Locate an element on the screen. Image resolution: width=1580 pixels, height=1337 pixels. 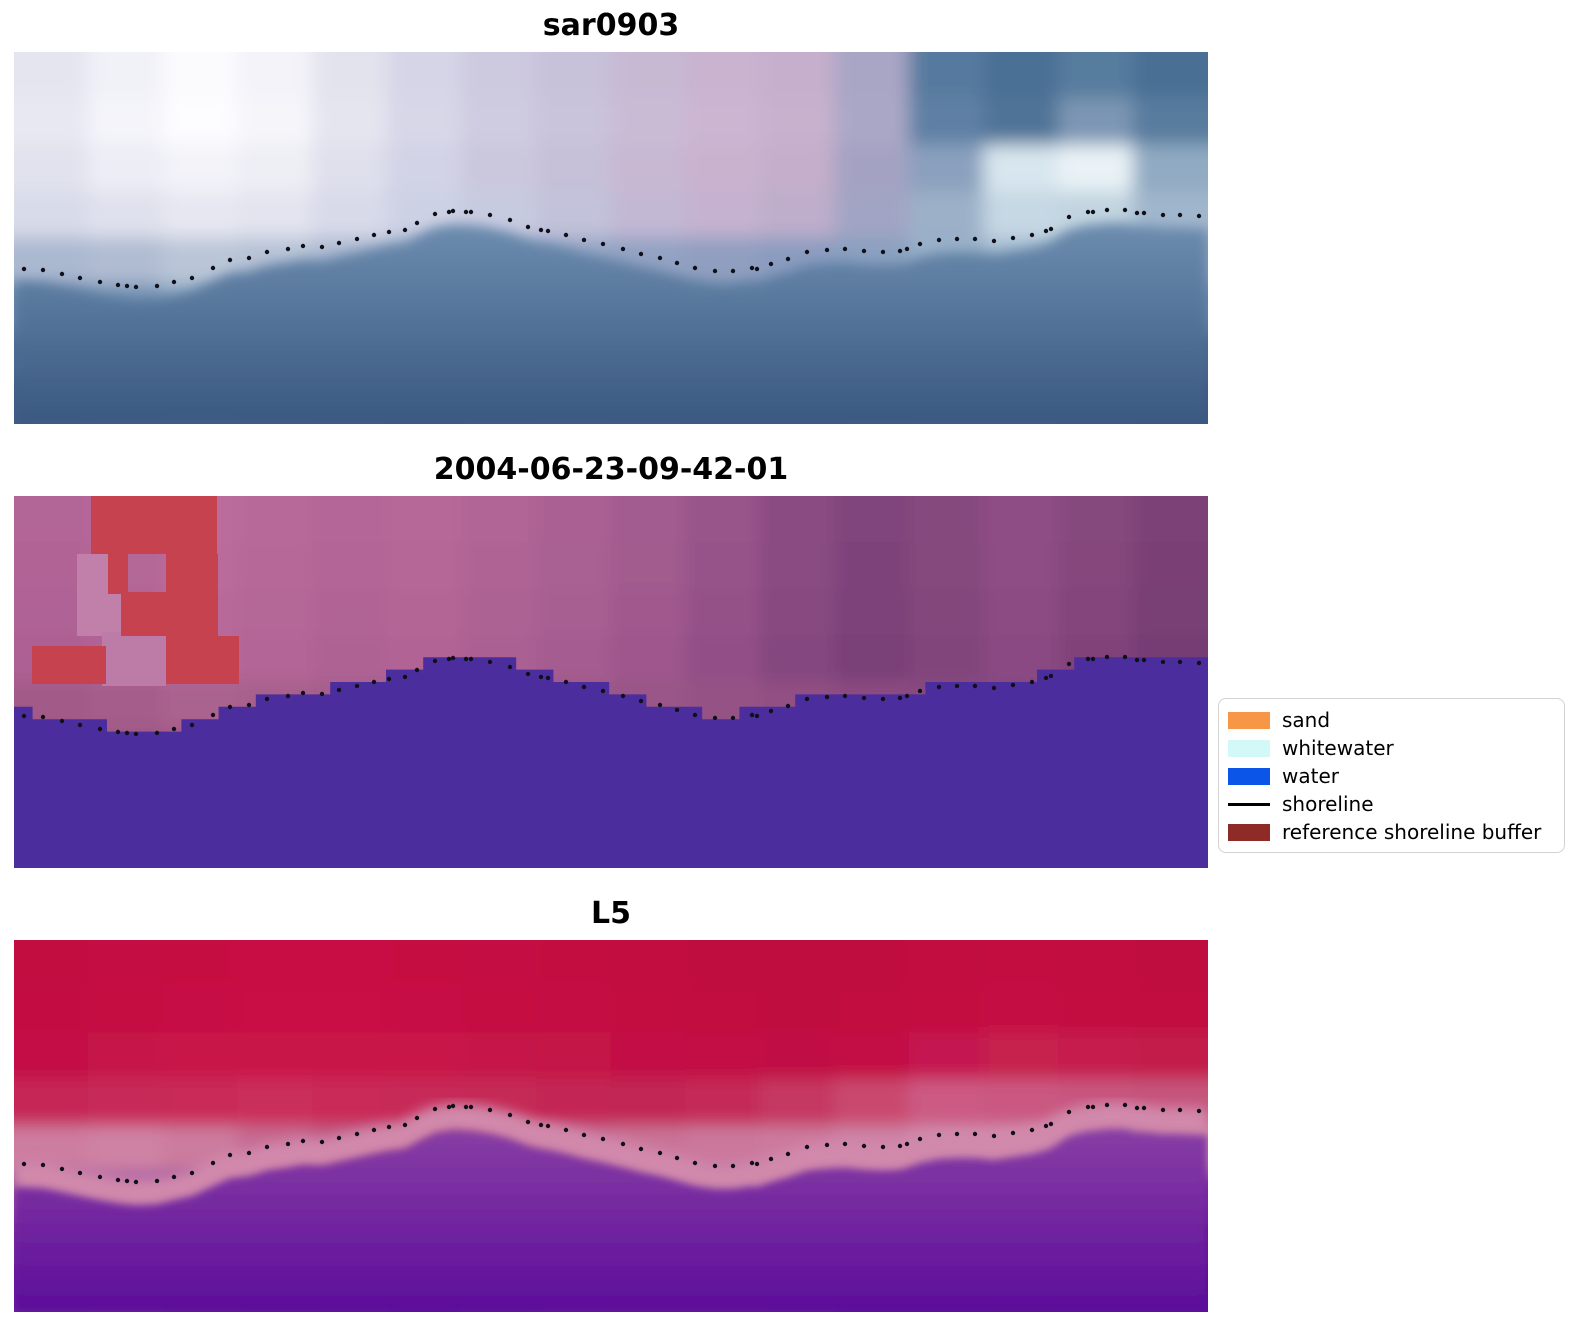
legend-item-2: water is located at coordinates (1391, 776).